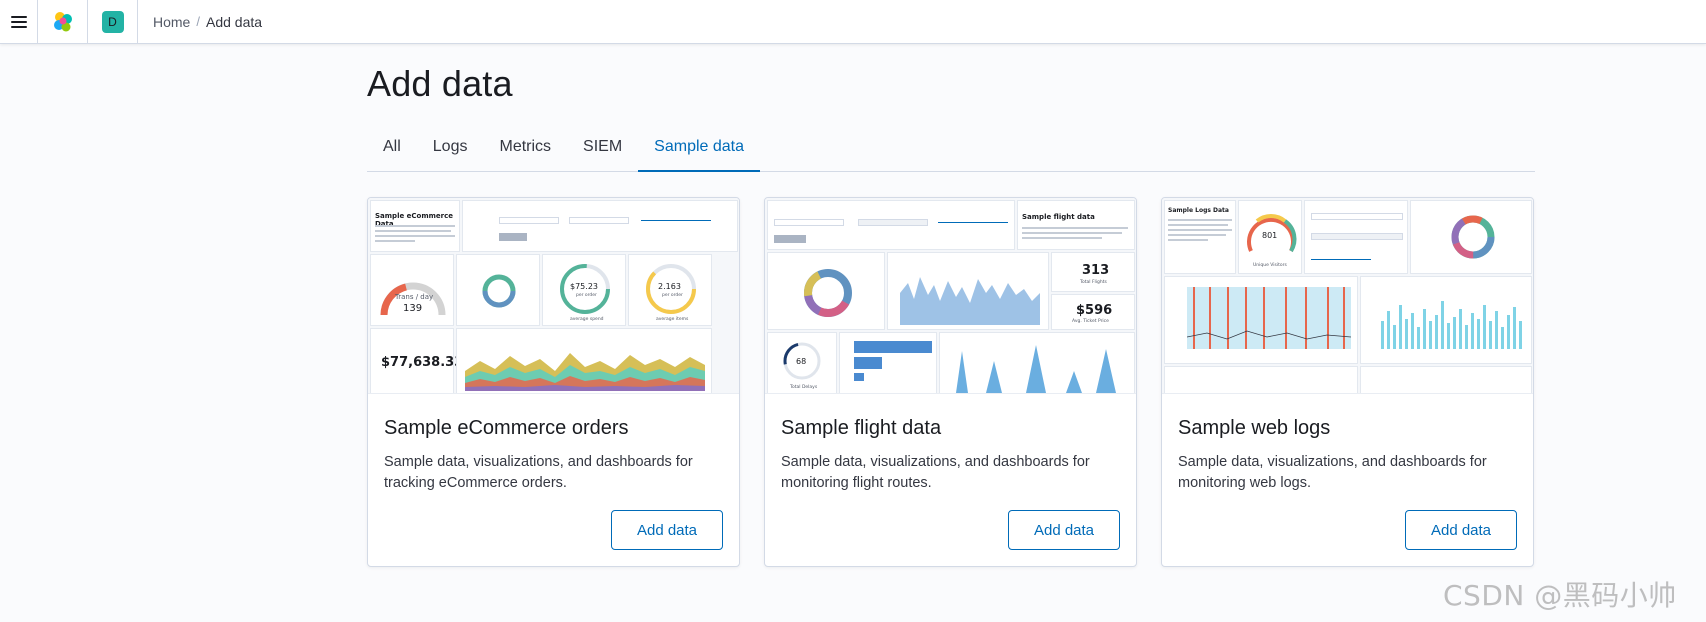 The width and height of the screenshot is (1706, 622). I want to click on kibana-logo-button, so click(63, 22).